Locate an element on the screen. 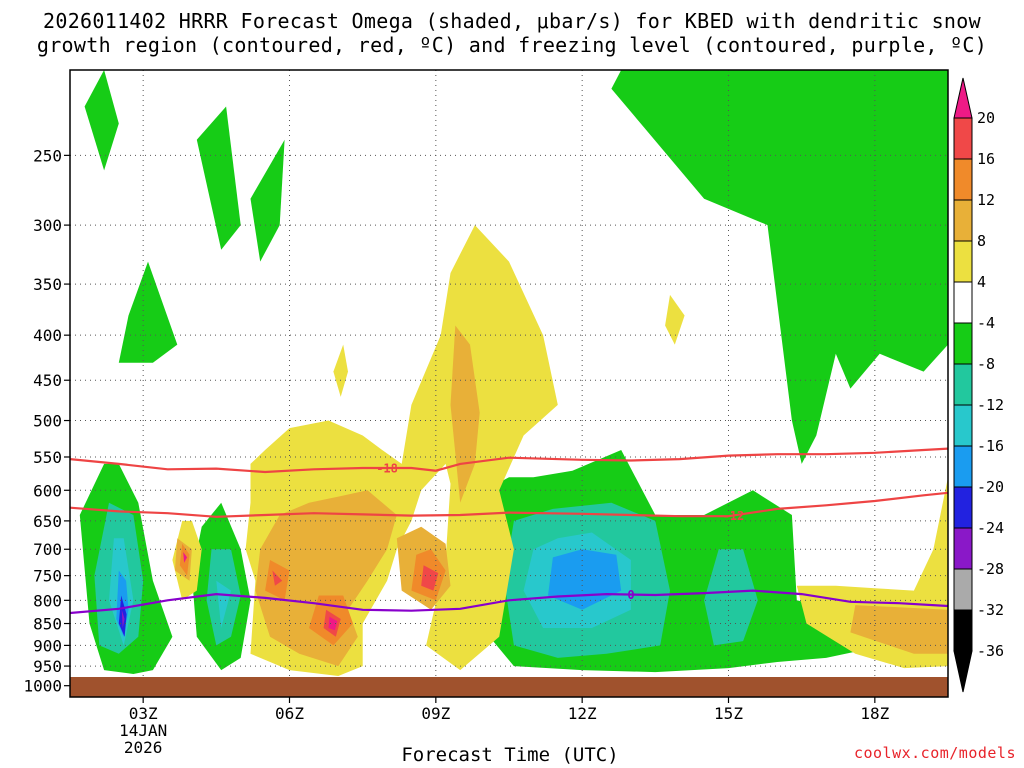 The width and height of the screenshot is (1024, 768). x-tick-label-3: 03Z is located at coordinates (143, 713).